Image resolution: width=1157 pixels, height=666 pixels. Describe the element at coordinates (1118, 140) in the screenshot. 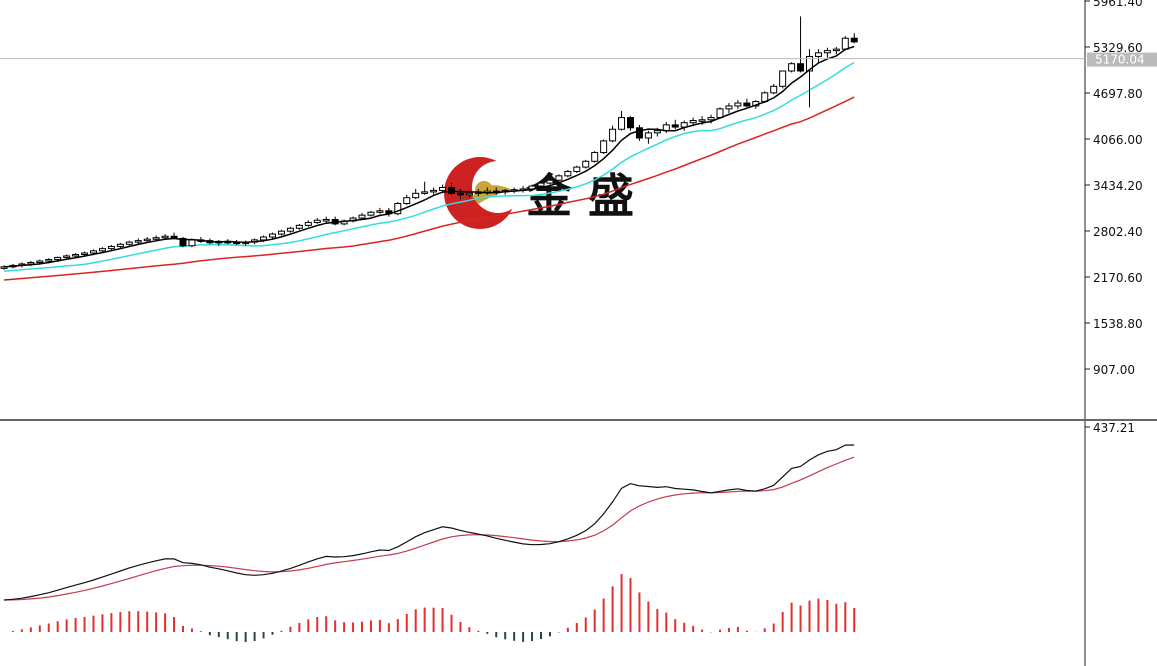

I see `y-tick-label: 4066.00` at that location.